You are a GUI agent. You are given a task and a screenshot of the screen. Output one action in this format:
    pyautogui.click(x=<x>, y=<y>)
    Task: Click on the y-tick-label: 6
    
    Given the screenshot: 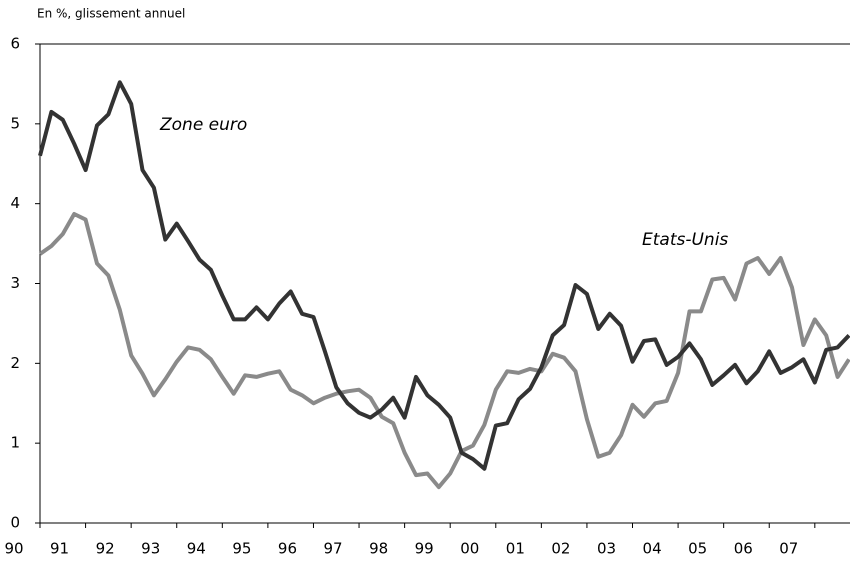 What is the action you would take?
    pyautogui.click(x=15, y=44)
    